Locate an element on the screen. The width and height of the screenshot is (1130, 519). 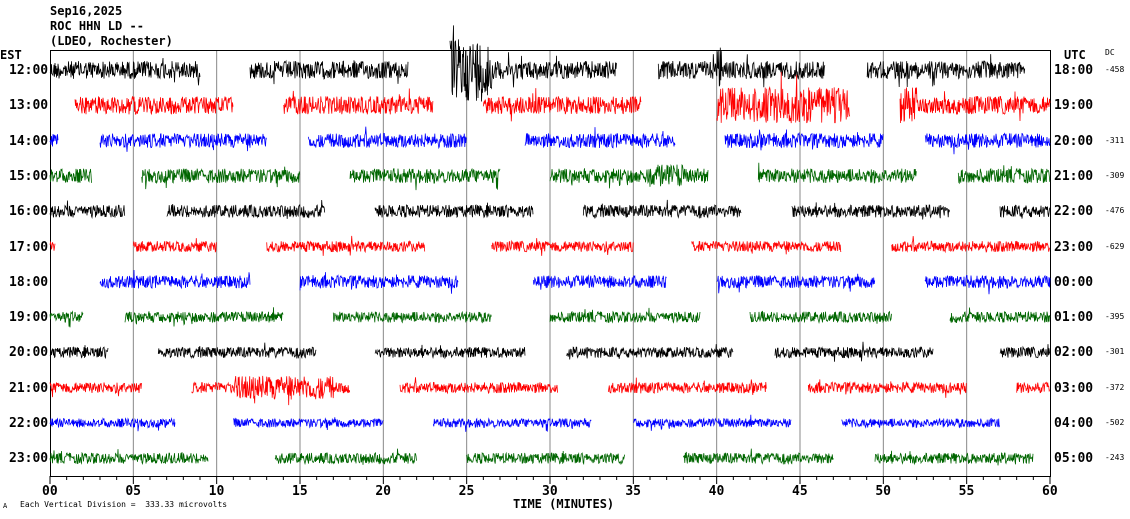
est-hour-label: 16:00 is located at coordinates (29, 212).